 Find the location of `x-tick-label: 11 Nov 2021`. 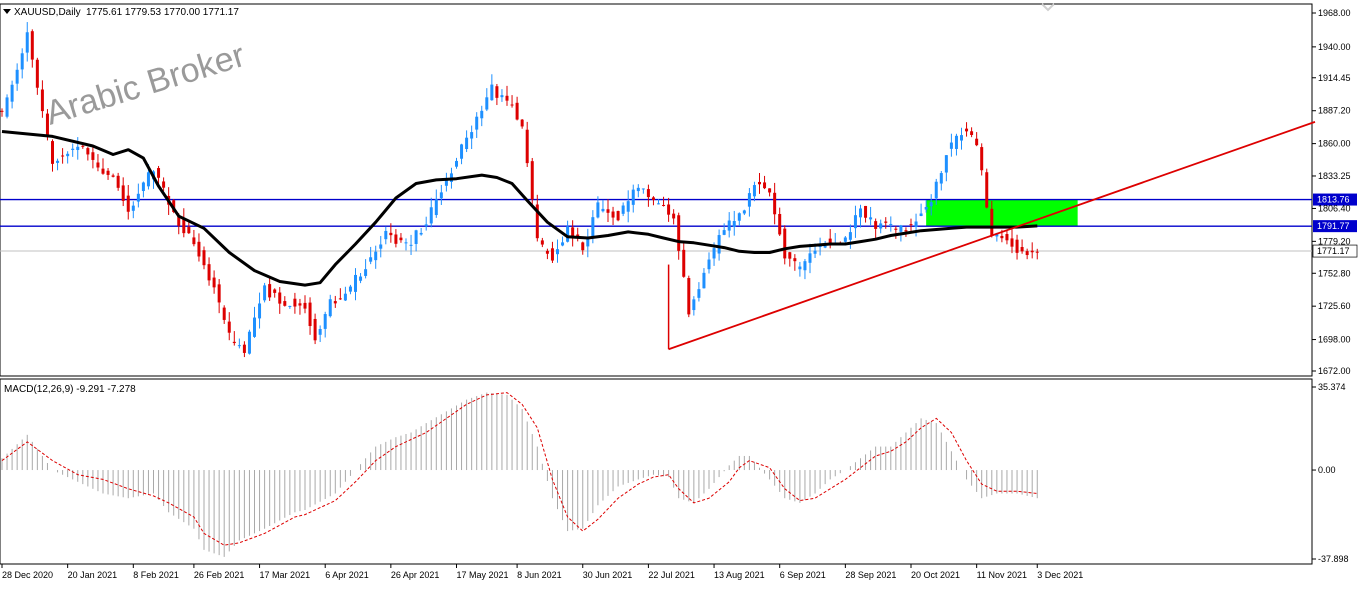

x-tick-label: 11 Nov 2021 is located at coordinates (1002, 575).